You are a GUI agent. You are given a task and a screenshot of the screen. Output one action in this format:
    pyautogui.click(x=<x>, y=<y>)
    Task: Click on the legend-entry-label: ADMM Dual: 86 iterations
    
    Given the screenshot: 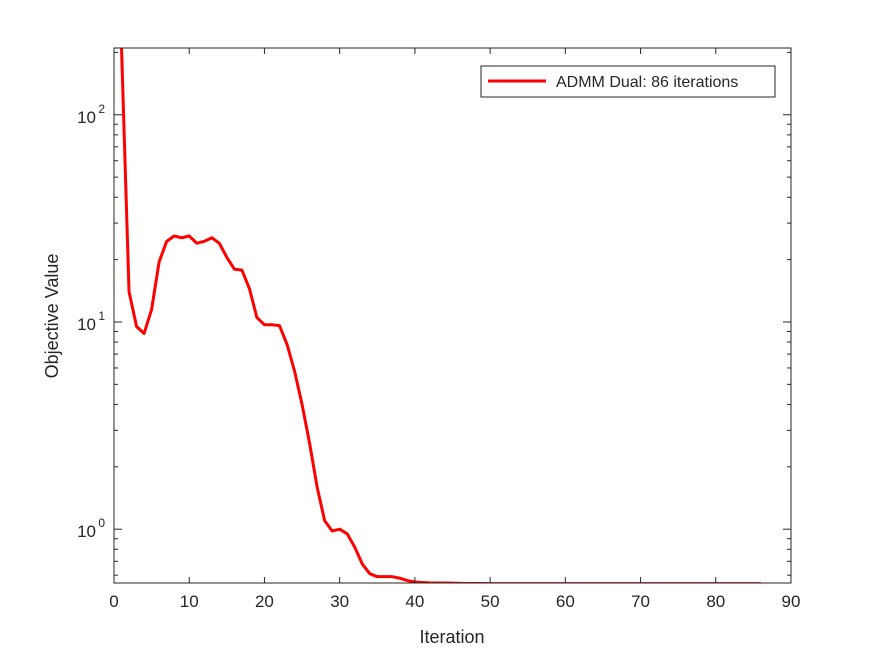 What is the action you would take?
    pyautogui.click(x=647, y=82)
    